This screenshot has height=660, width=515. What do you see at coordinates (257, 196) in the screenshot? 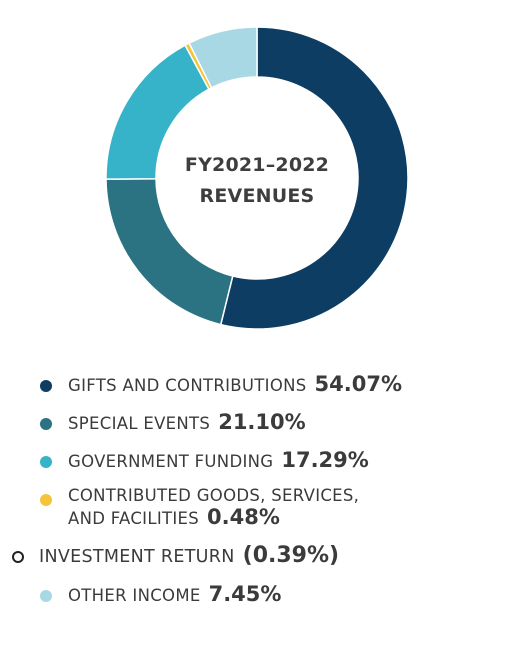
I see `chart-title-line-2: REVENUES` at bounding box center [257, 196].